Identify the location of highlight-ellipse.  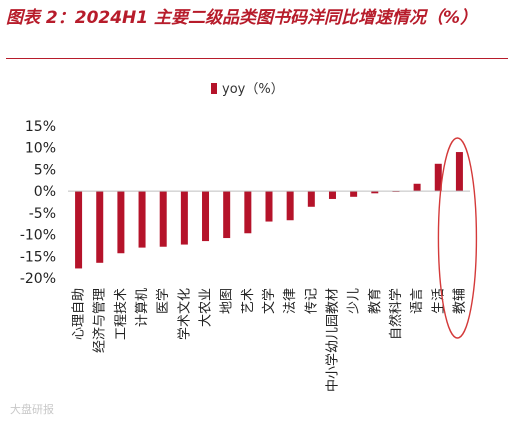
(457, 238).